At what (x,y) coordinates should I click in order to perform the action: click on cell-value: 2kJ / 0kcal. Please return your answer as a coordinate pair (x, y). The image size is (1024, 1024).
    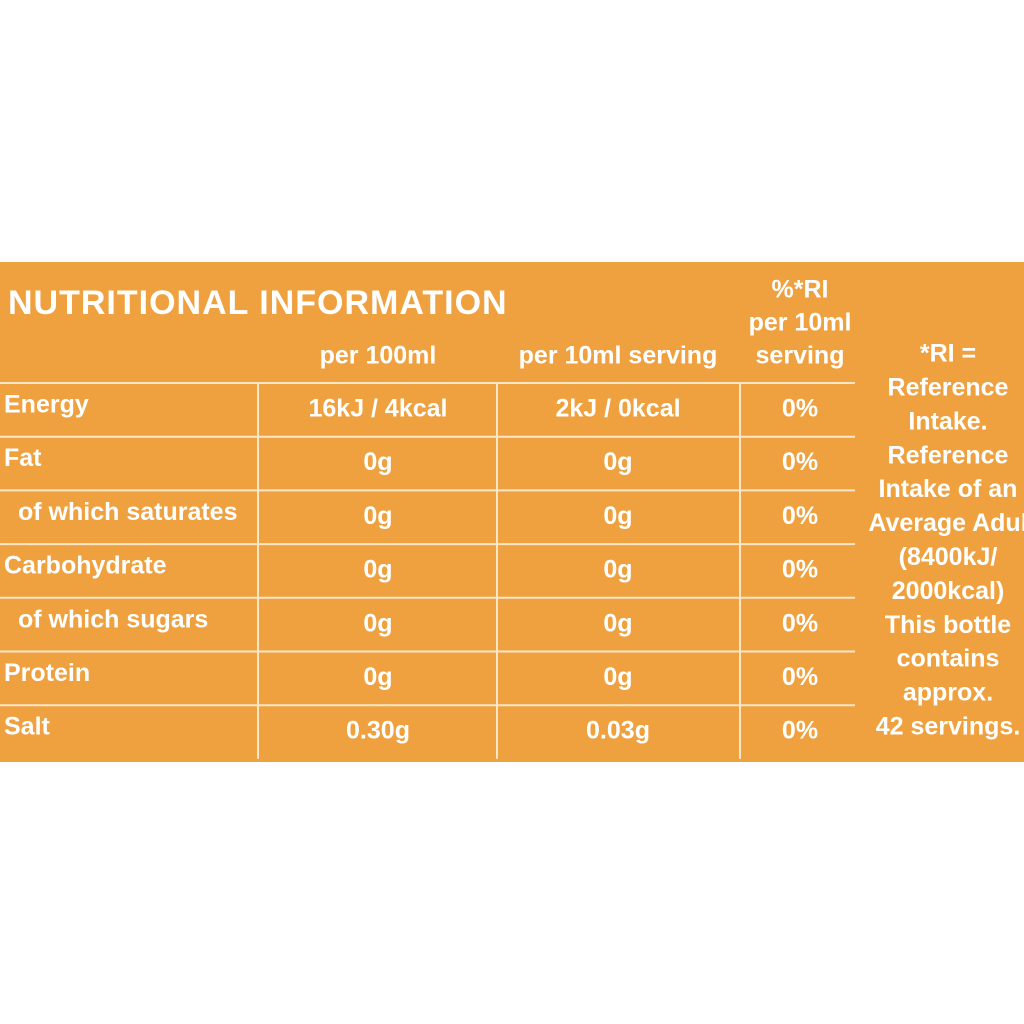
    Looking at the image, I should click on (617, 408).